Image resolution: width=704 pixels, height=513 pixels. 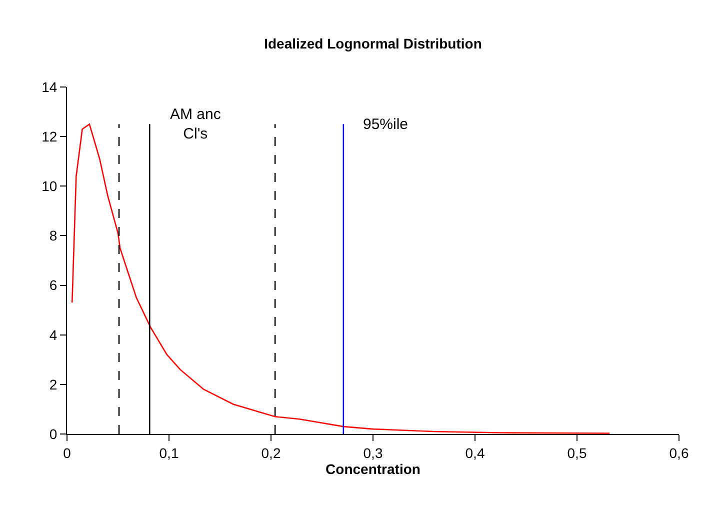 What do you see at coordinates (196, 124) in the screenshot?
I see `ref-line-label: AM anc Cl's` at bounding box center [196, 124].